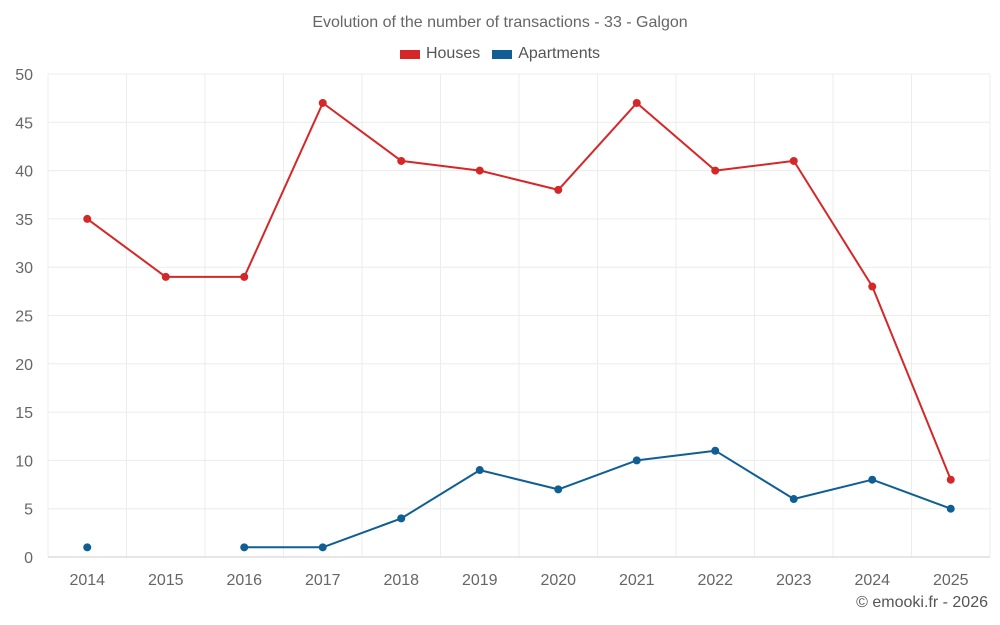 This screenshot has height=625, width=1000. Describe the element at coordinates (715, 450) in the screenshot. I see `data-point-apartments-2022` at that location.